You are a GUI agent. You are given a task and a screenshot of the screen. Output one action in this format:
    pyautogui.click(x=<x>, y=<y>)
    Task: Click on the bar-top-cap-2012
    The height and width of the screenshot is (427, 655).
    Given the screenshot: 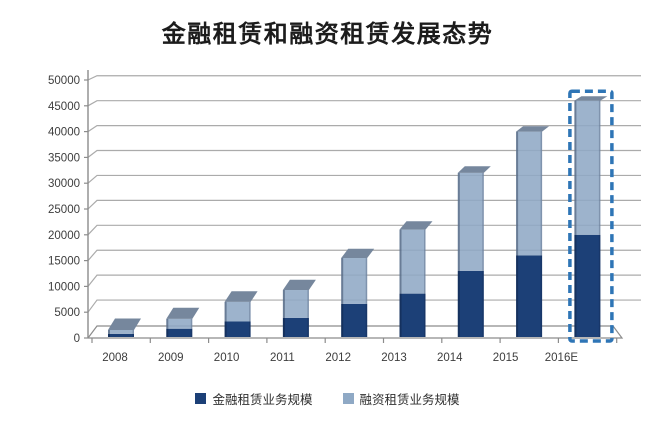 What is the action you would take?
    pyautogui.click(x=358, y=253)
    